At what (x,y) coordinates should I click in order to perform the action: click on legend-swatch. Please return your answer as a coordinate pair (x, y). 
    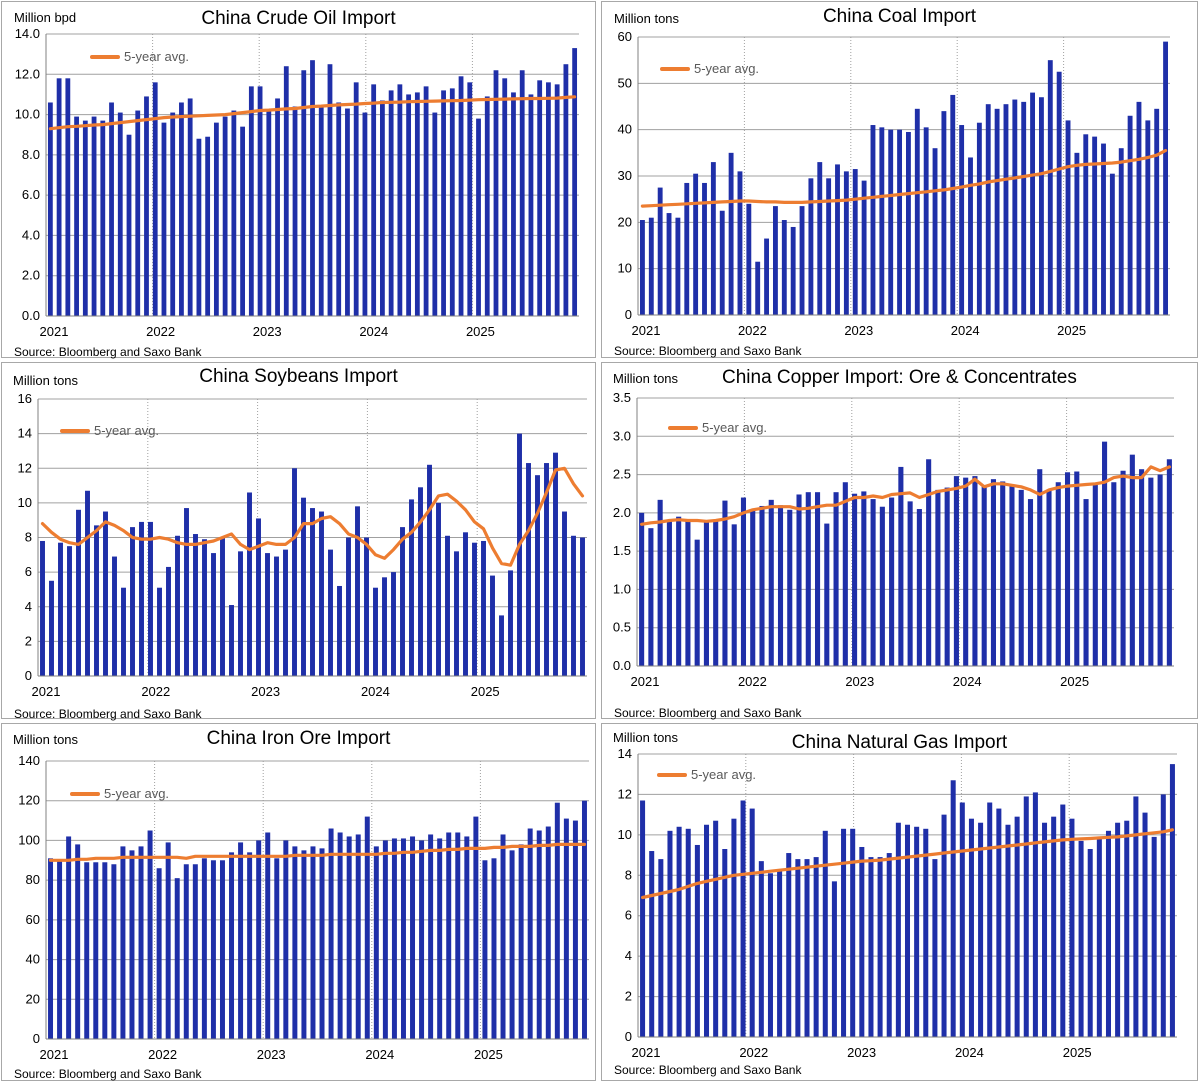
    Looking at the image, I should click on (105, 56).